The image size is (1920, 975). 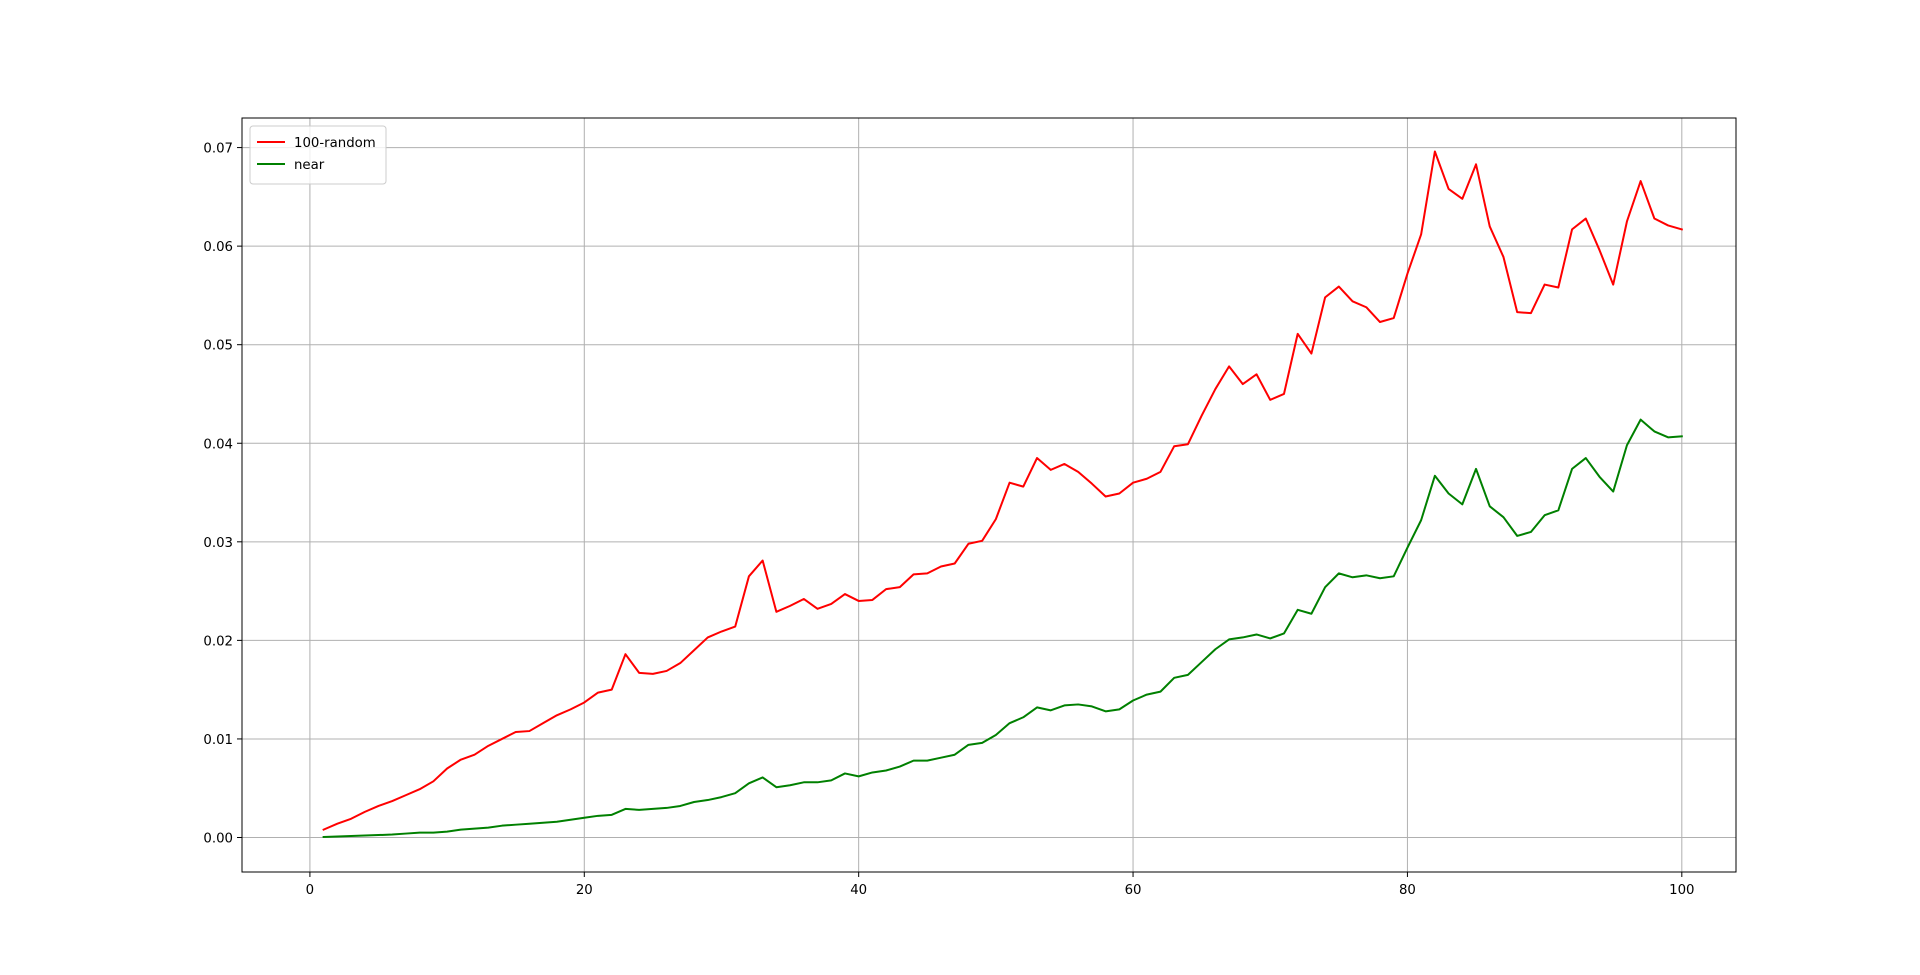 I want to click on y-tick-label: 0.01, so click(x=218, y=740).